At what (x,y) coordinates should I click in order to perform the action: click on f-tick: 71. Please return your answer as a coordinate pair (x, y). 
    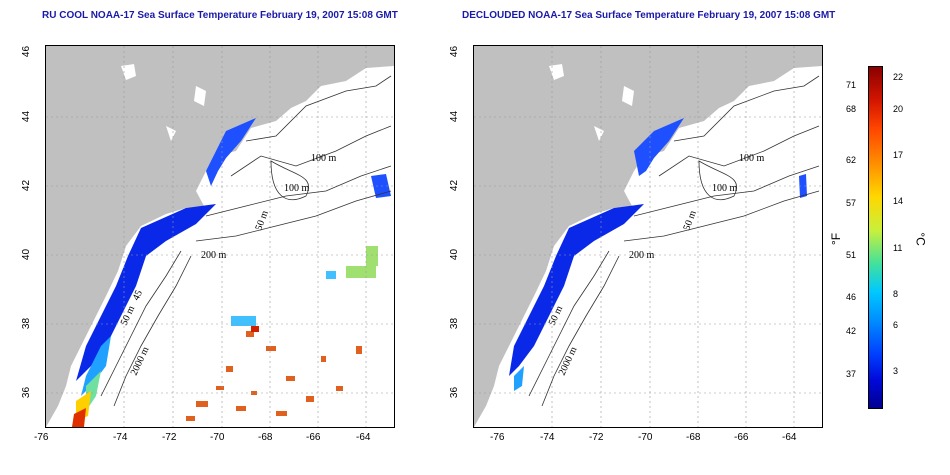
    Looking at the image, I should click on (851, 85).